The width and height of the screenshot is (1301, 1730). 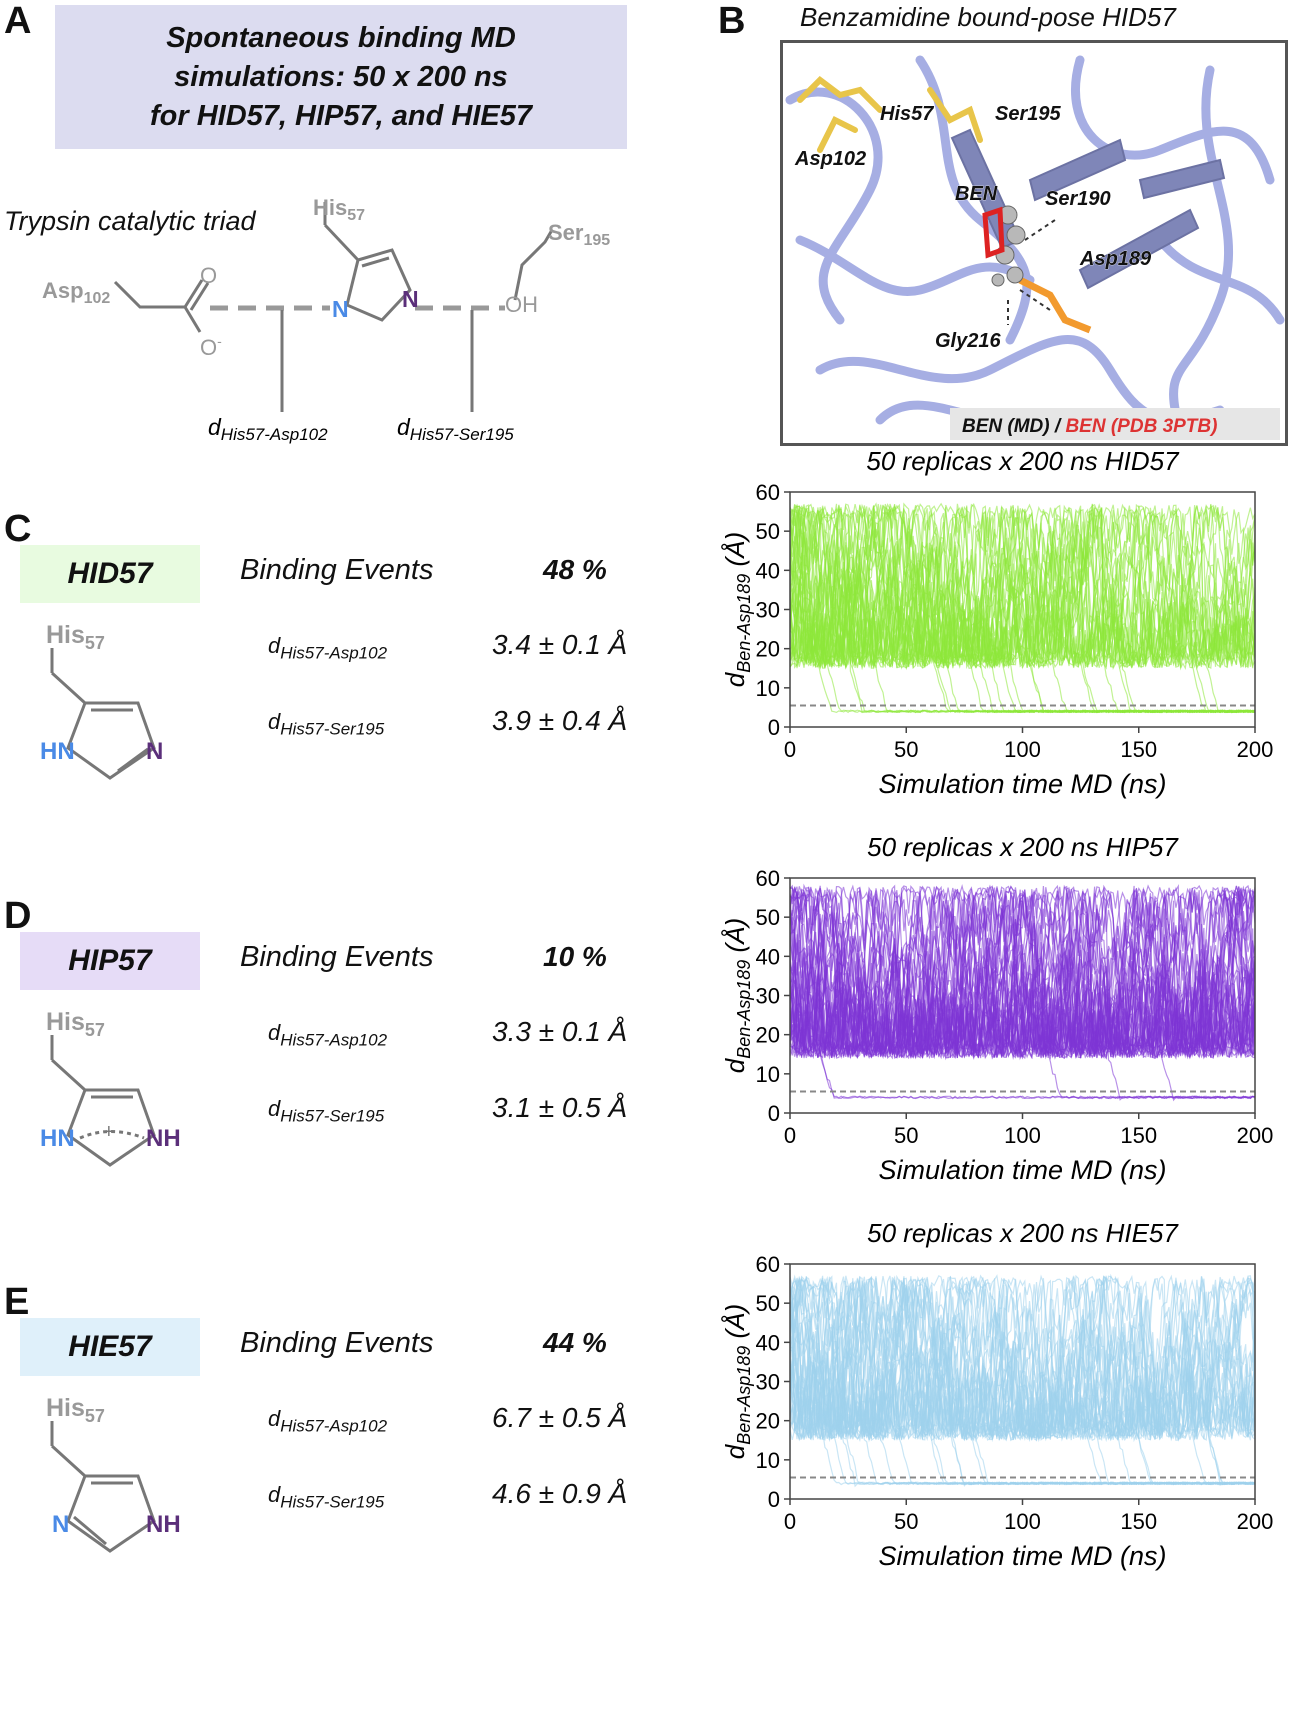 I want to click on triad-caption: Trypsin catalytic triad, so click(x=130, y=221).